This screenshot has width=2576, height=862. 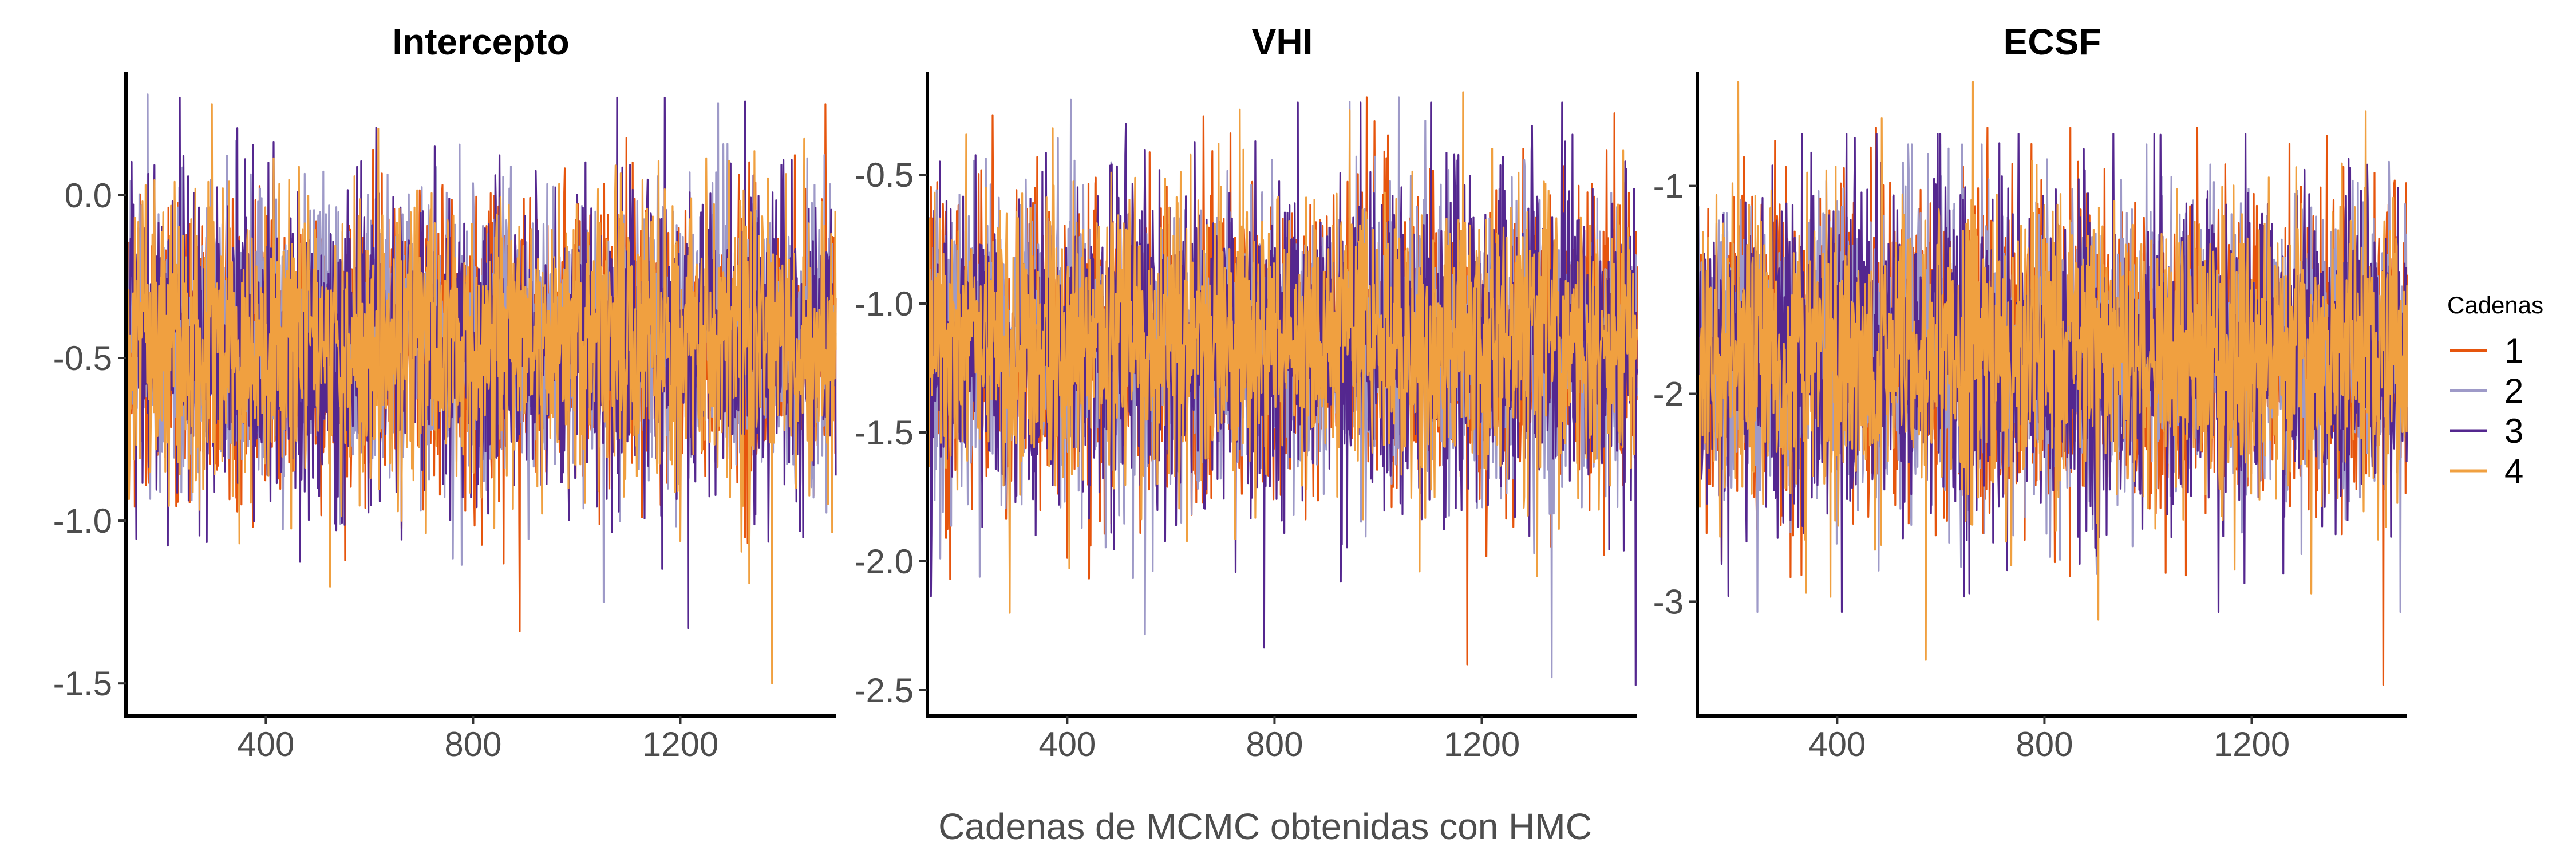 What do you see at coordinates (2513, 351) in the screenshot?
I see `legend-label-1: 1` at bounding box center [2513, 351].